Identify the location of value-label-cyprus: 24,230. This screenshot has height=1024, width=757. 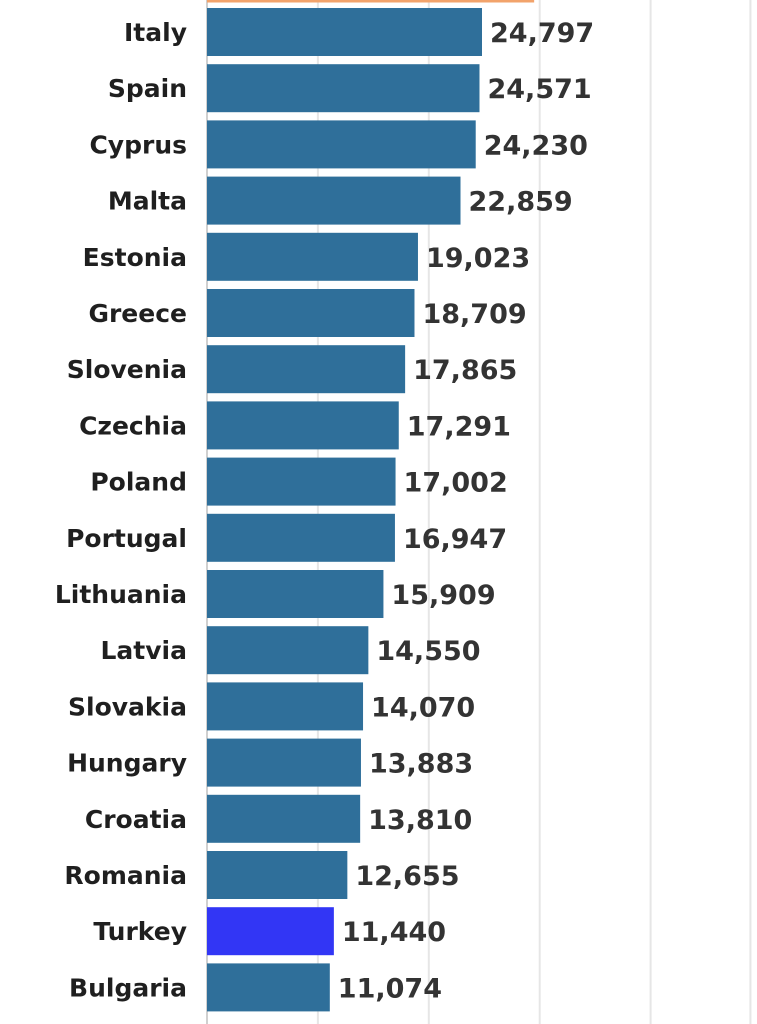
(536, 145).